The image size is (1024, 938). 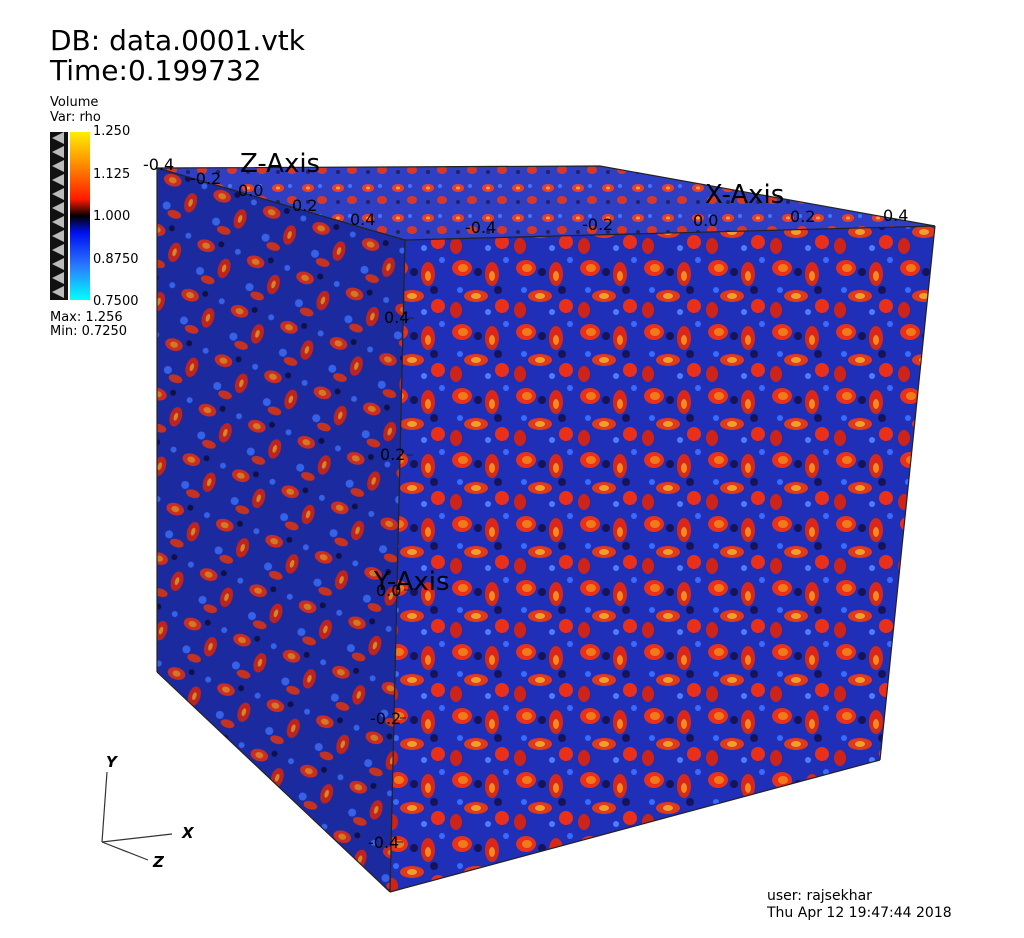 I want to click on x-axis-title: X-Axis, so click(x=744, y=195).